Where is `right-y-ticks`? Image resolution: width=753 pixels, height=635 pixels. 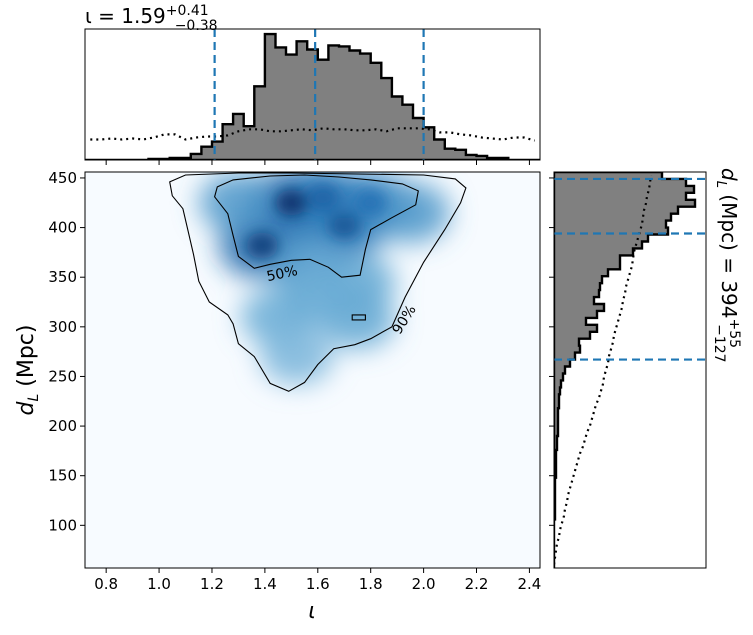 right-y-ticks is located at coordinates (551, 351).